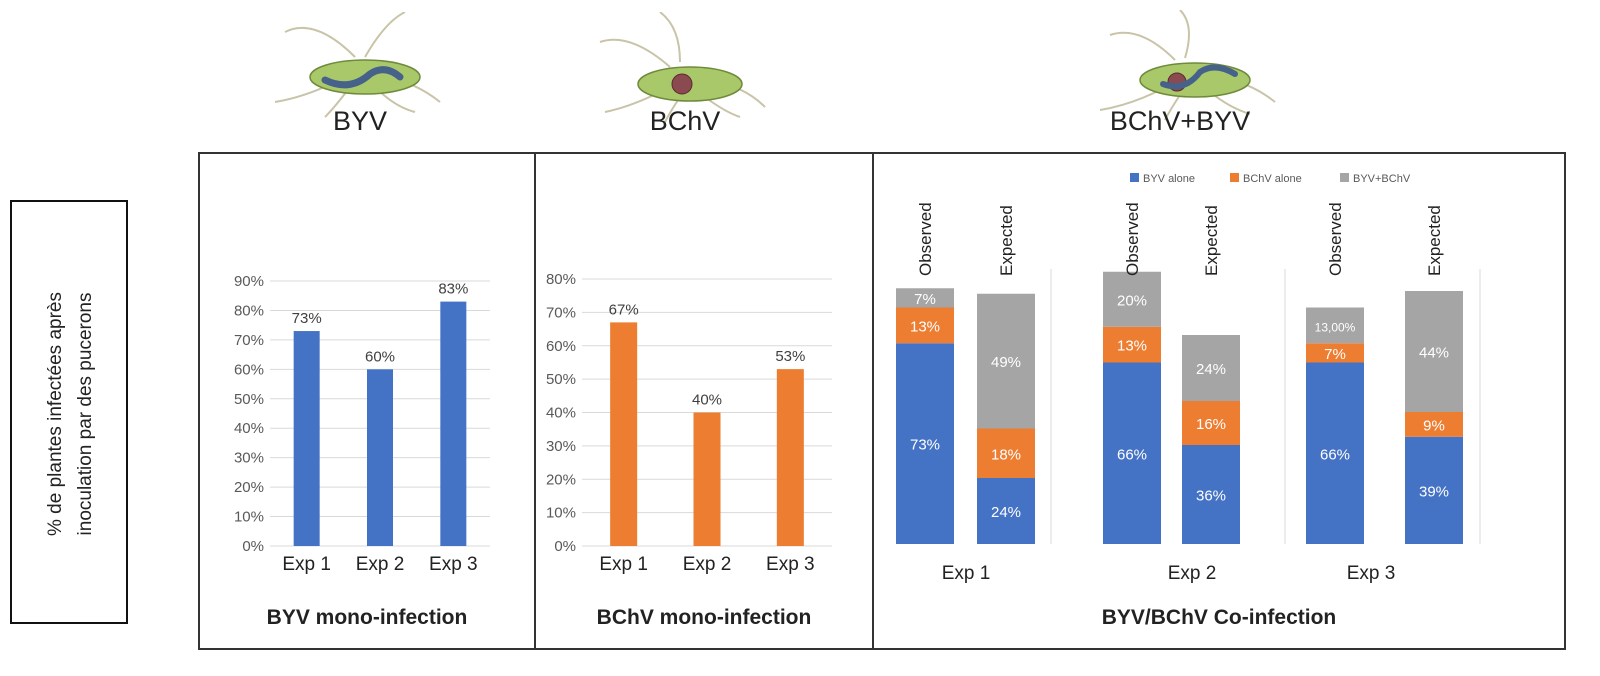  I want to click on data-label: 83%, so click(453, 289).